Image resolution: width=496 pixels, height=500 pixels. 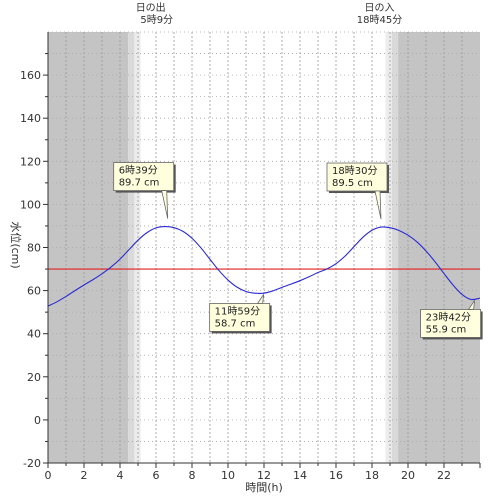 I want to click on annotation-time: 6時39分, so click(x=138, y=171).